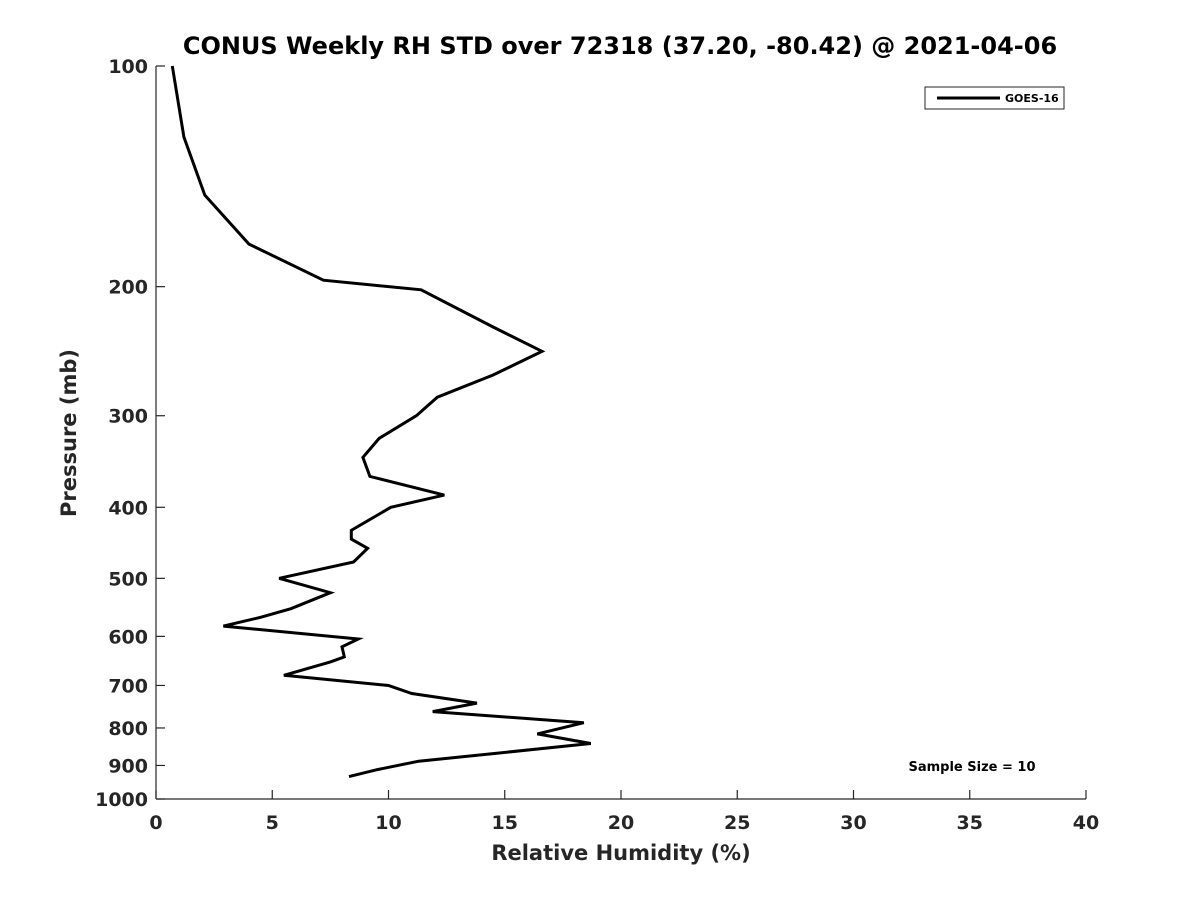 Image resolution: width=1200 pixels, height=900 pixels. Describe the element at coordinates (128, 417) in the screenshot. I see `y-tick-label: 300` at that location.